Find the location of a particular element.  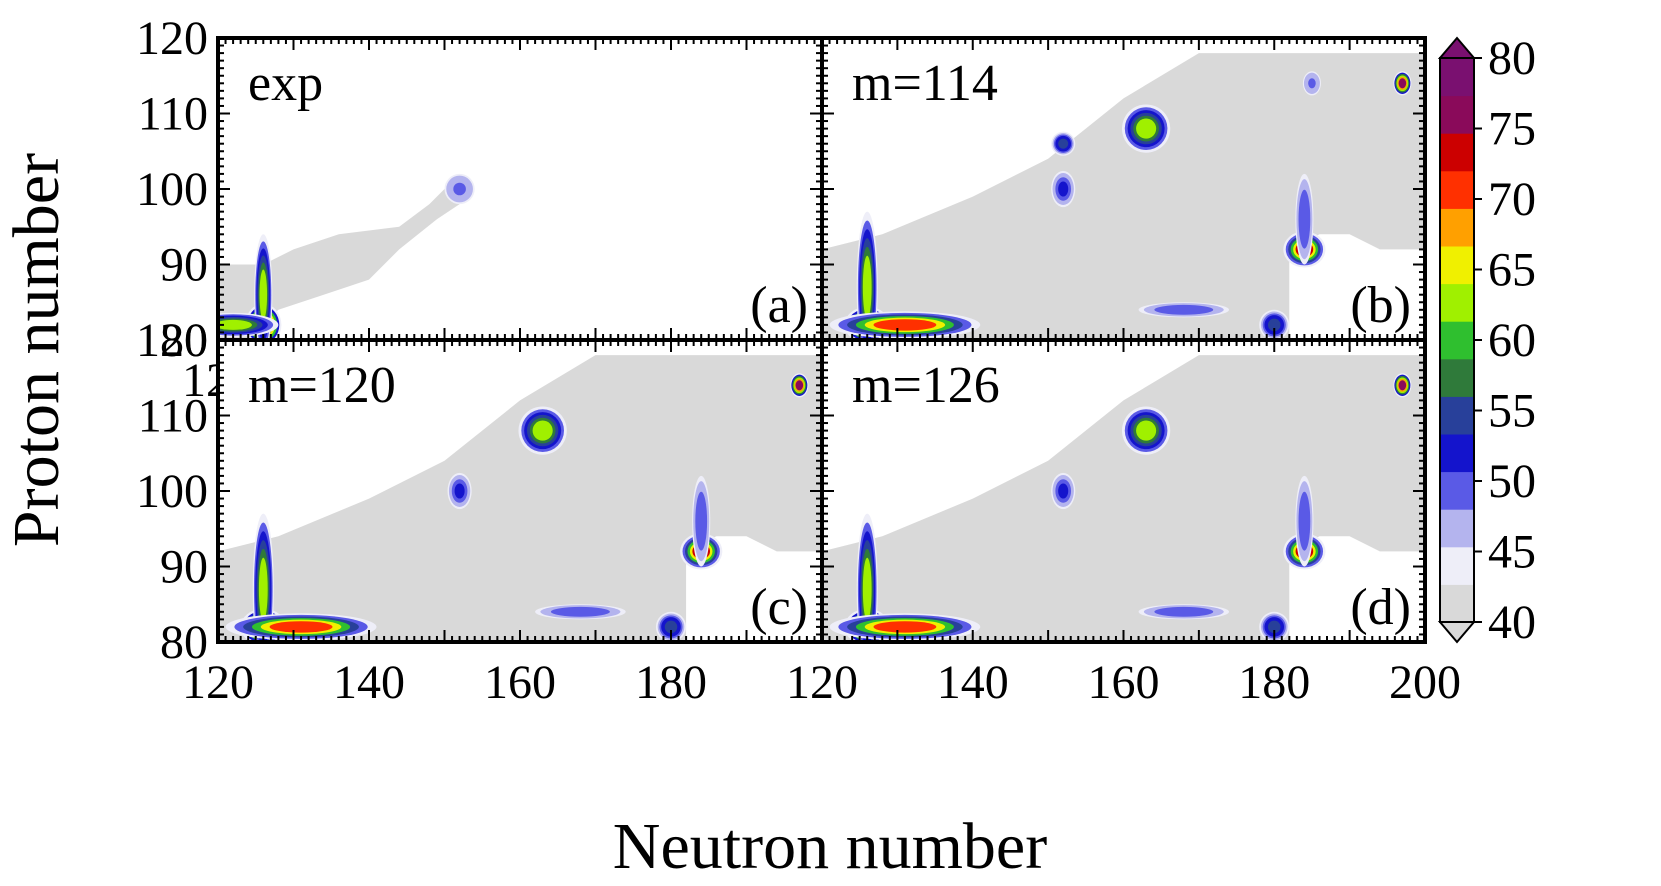

panel-tag: (b) is located at coordinates (1380, 305).